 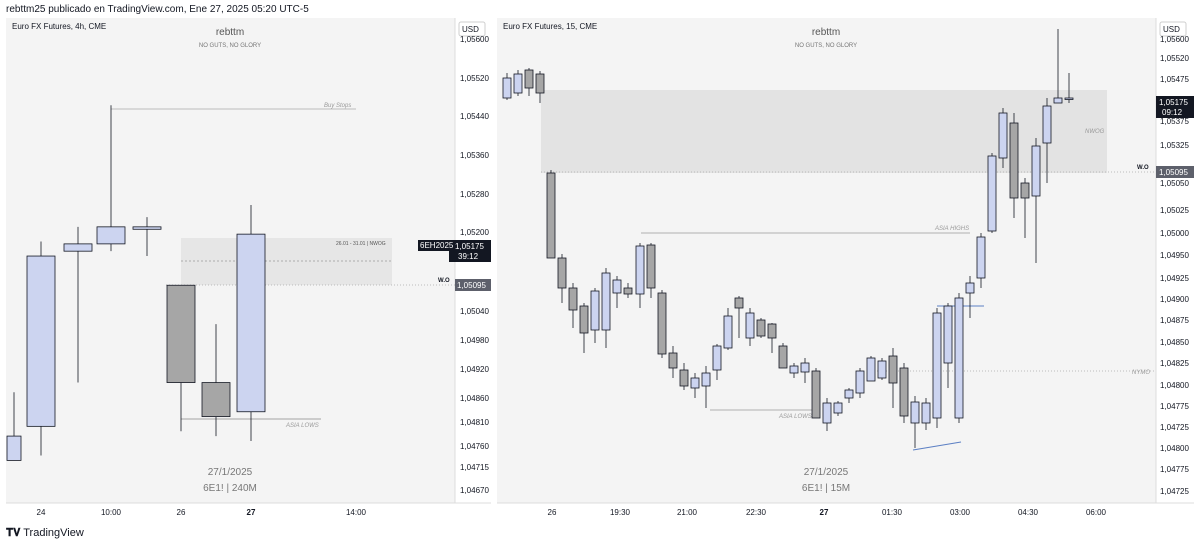 What do you see at coordinates (1174, 210) in the screenshot?
I see `right-y-tick: 1,05025` at bounding box center [1174, 210].